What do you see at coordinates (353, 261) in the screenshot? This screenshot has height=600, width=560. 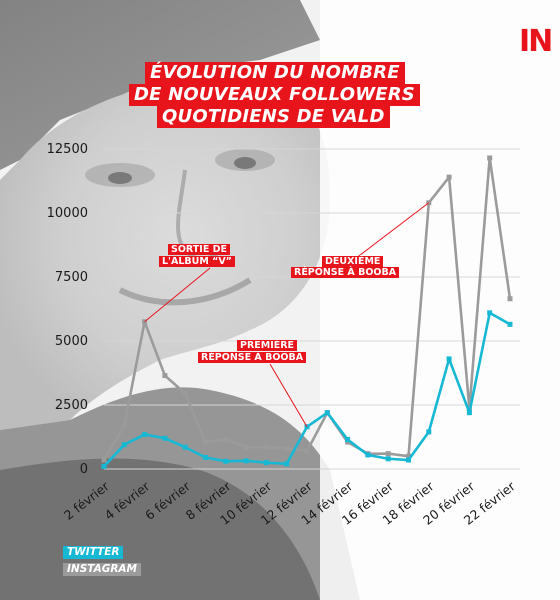 I see `annotation-second-reply-line-1: DEUXIÈME` at bounding box center [353, 261].